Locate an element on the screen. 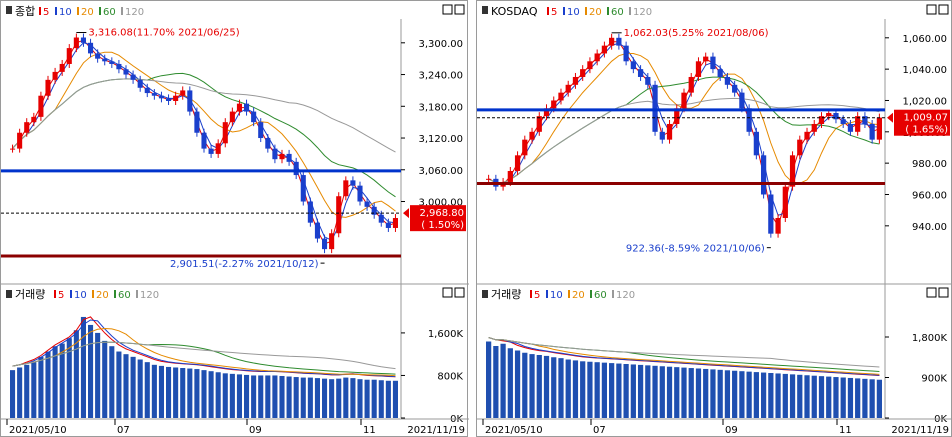  date-label: 07 is located at coordinates (599, 430).